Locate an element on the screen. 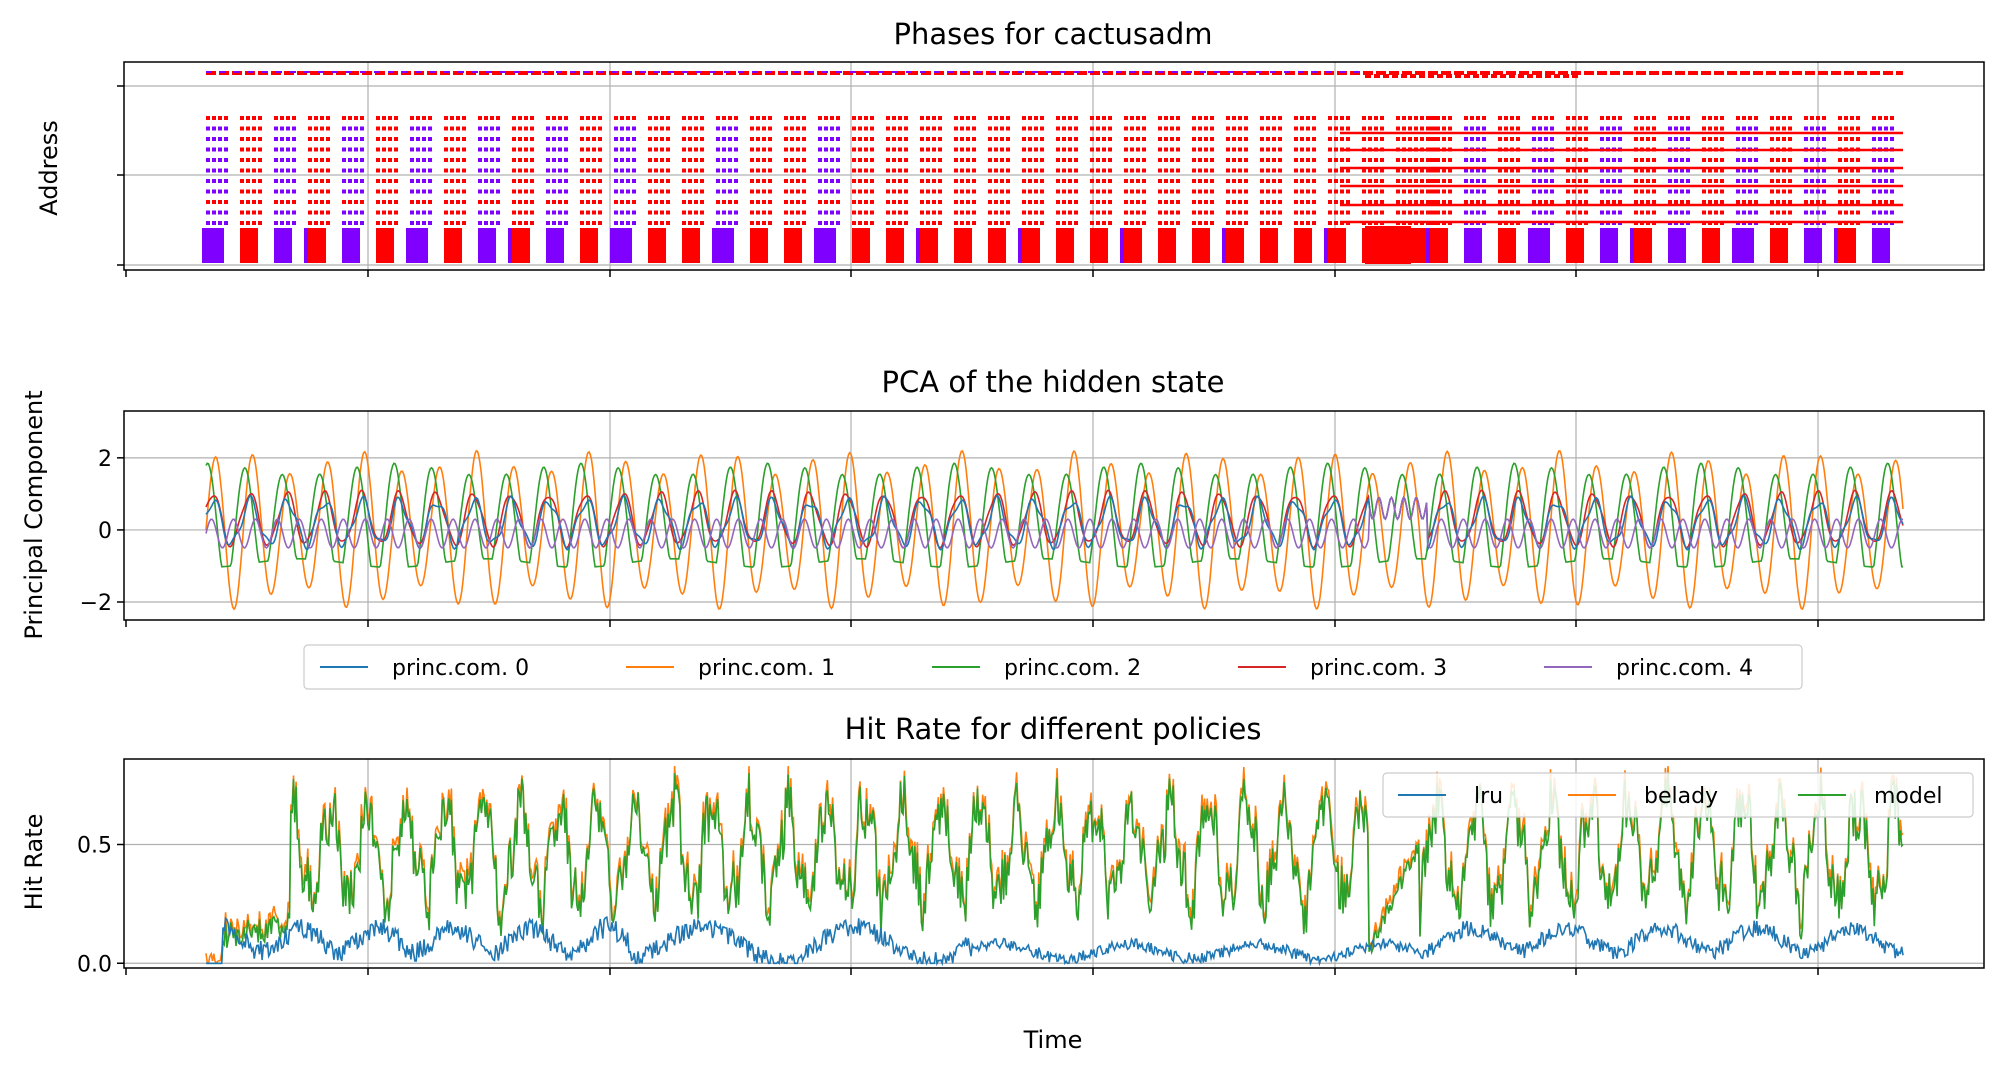  pca-legend-label: princ.com. 0 is located at coordinates (460, 668).